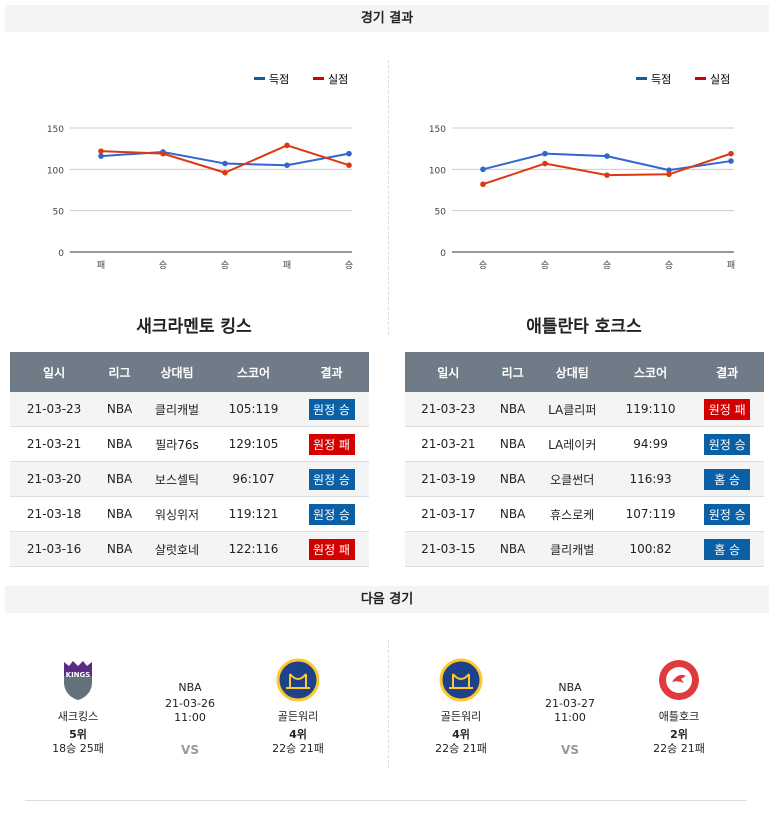 Image resolution: width=778 pixels, height=817 pixels. What do you see at coordinates (387, 599) in the screenshot?
I see `section-header-next: 다음 경기` at bounding box center [387, 599].